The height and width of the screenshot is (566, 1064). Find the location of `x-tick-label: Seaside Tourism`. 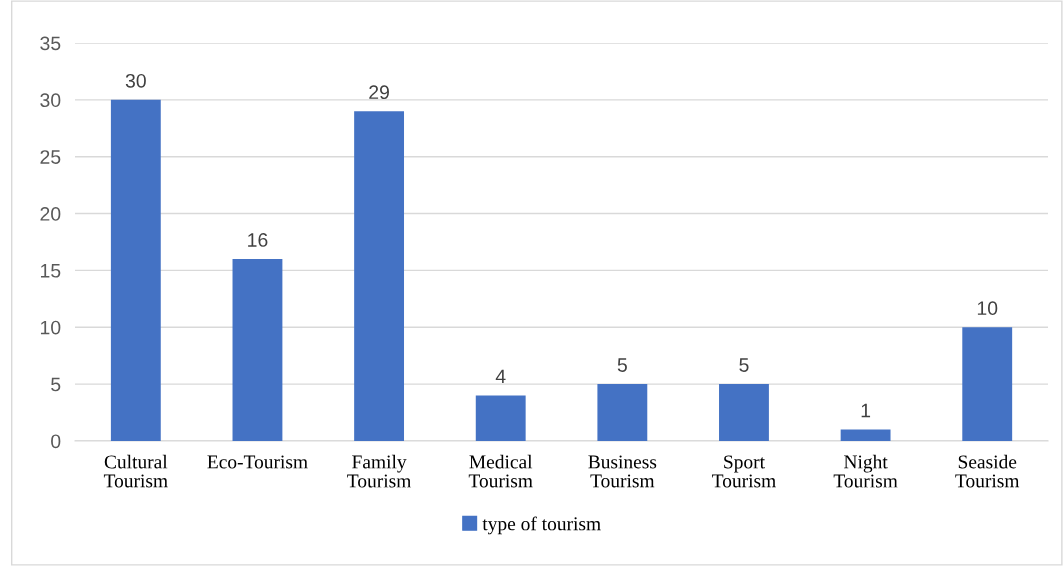

x-tick-label: Seaside Tourism is located at coordinates (987, 471).